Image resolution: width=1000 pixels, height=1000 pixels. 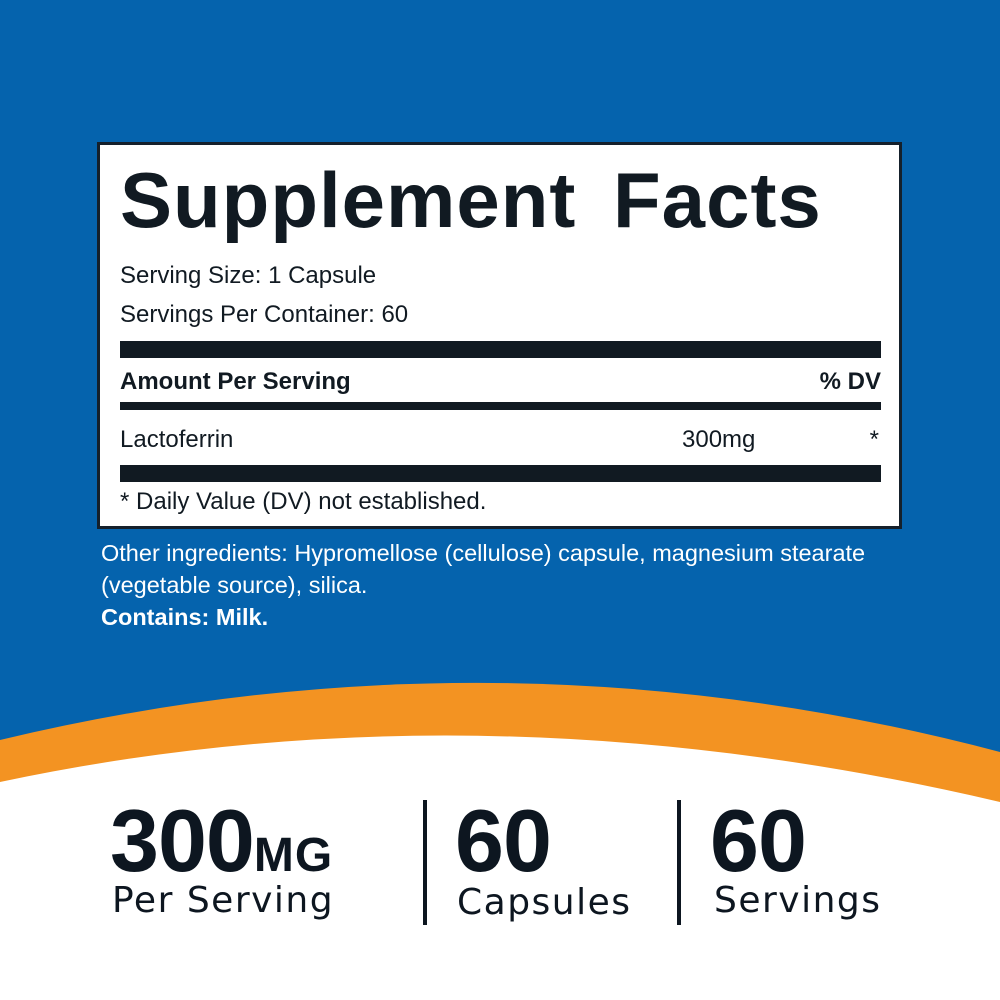 What do you see at coordinates (719, 439) in the screenshot?
I see `ingredient-amount: 300mg` at bounding box center [719, 439].